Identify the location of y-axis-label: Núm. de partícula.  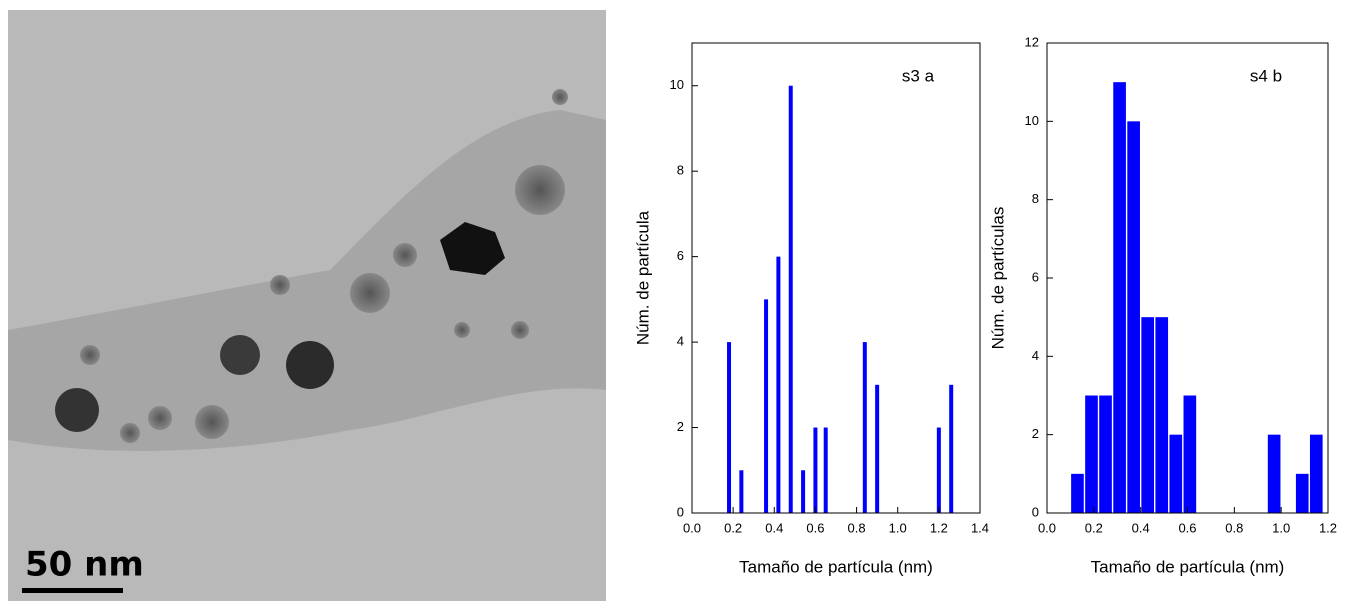
(642, 277).